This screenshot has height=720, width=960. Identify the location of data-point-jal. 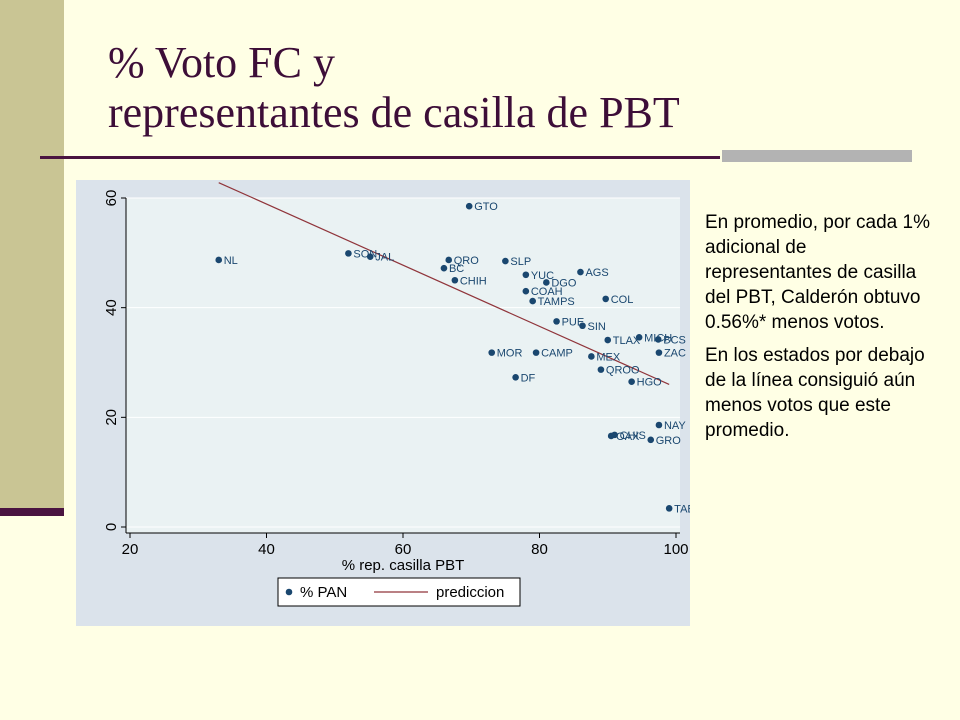
(370, 256).